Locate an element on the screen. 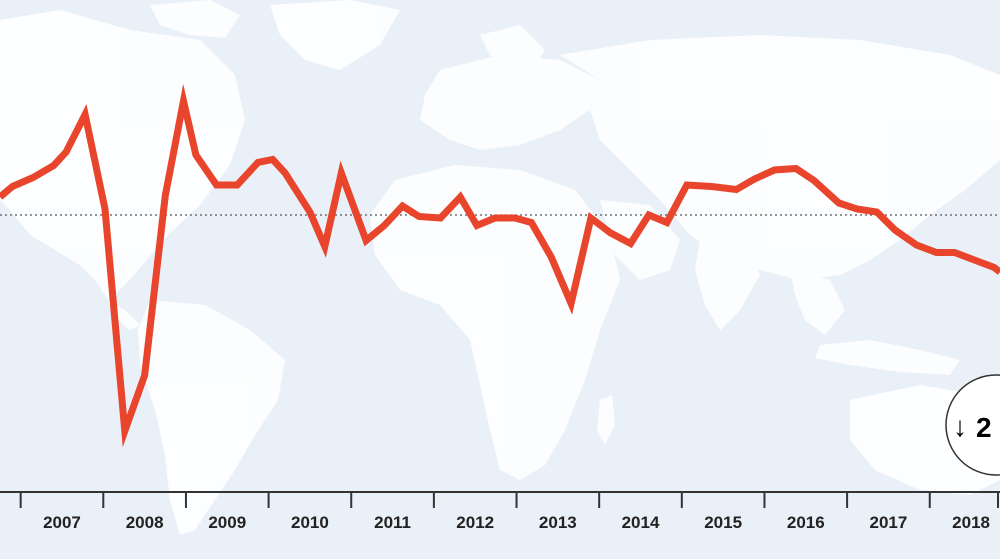 The height and width of the screenshot is (559, 1000). x-tick-label-2011: 2011 is located at coordinates (392, 522).